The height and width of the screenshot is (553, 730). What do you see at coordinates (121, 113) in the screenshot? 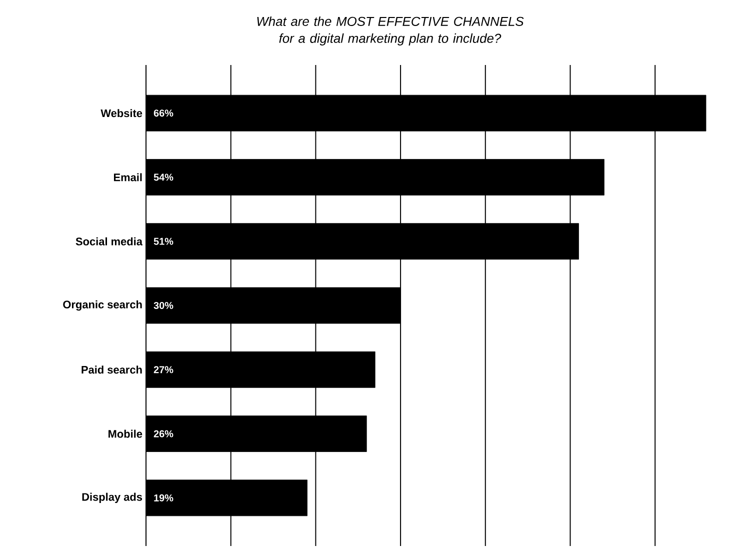
I see `y-tick-label: Website` at bounding box center [121, 113].